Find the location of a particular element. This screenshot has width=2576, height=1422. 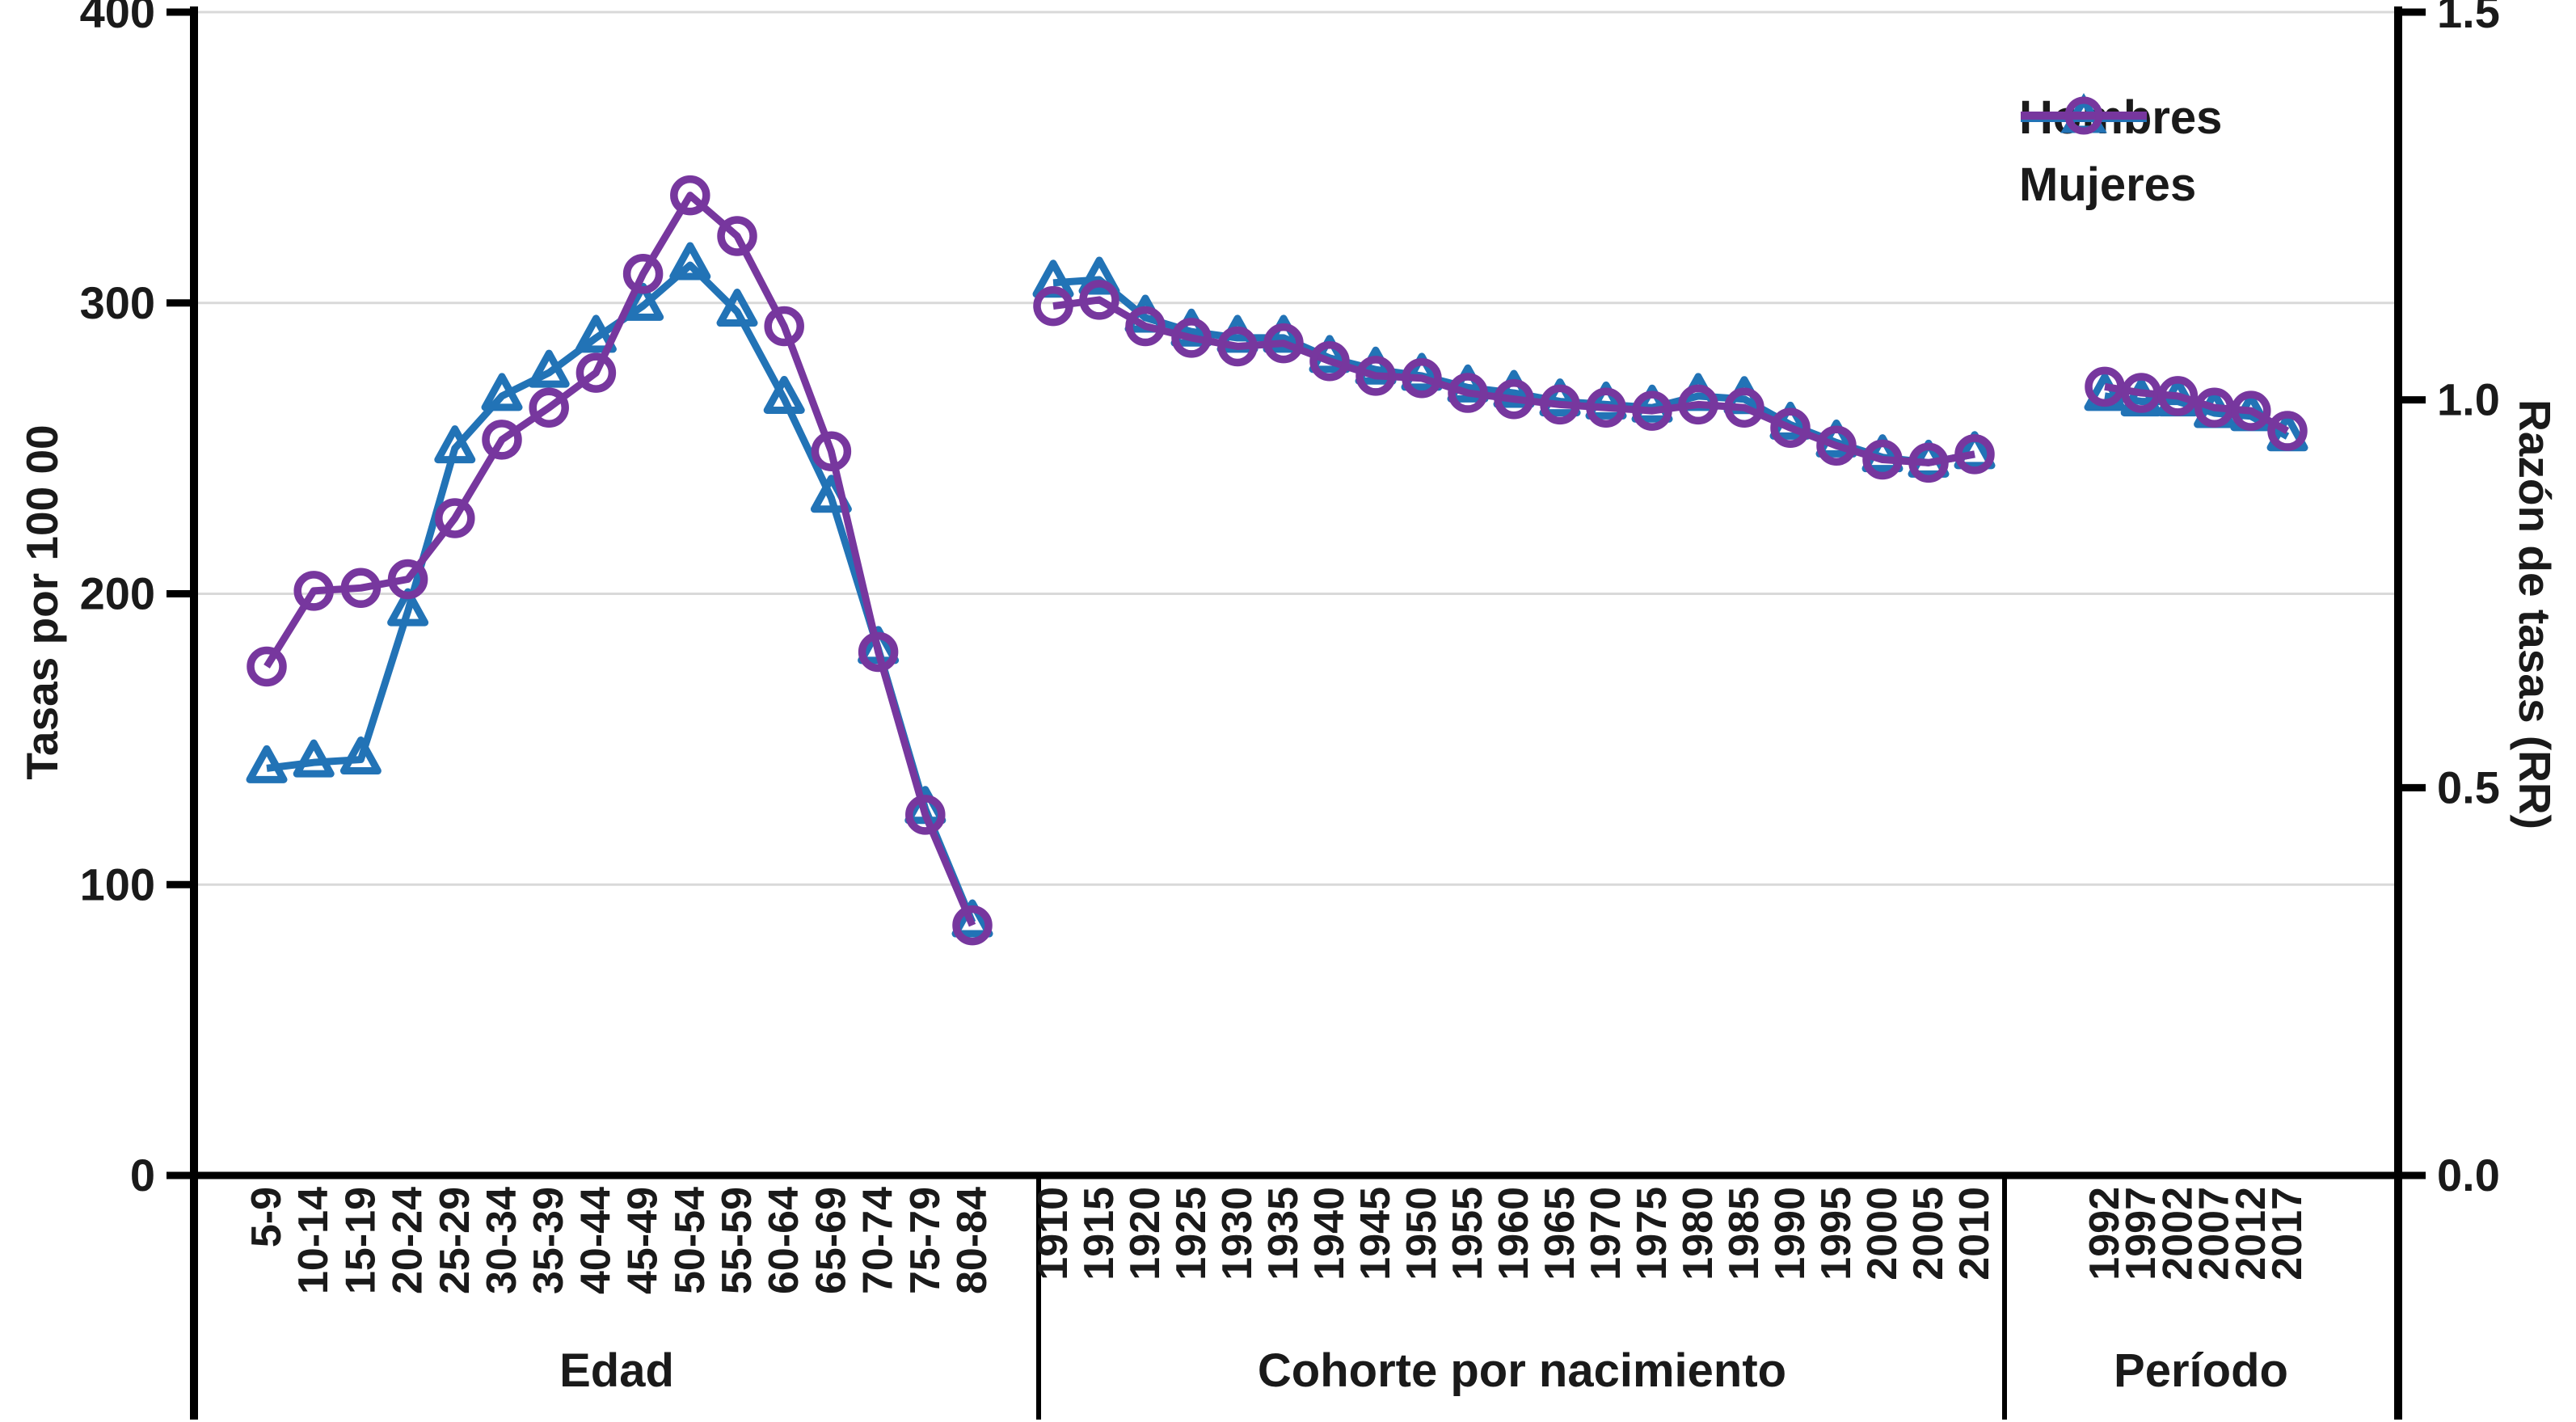

x-tick-label: 2007 is located at coordinates (2214, 1234).